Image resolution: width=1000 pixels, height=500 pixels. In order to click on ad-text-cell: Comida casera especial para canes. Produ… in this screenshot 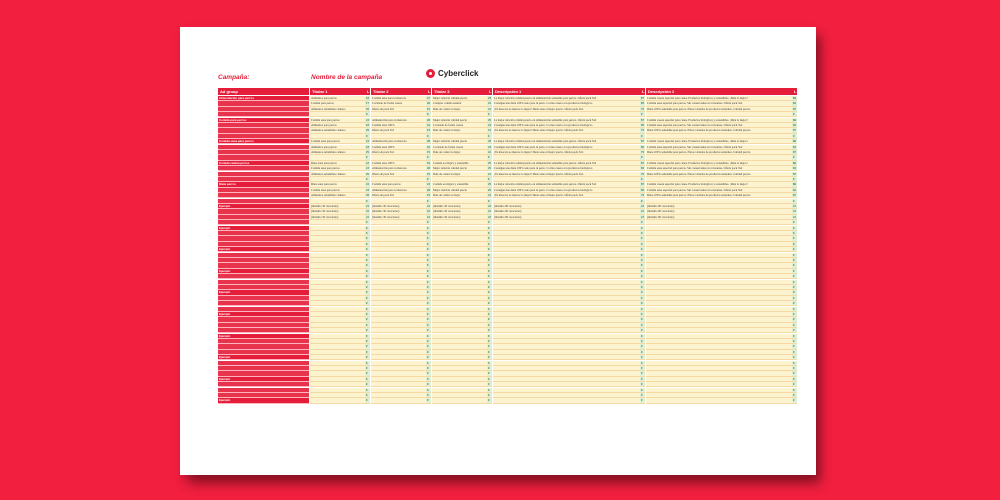, I will do `click(719, 163)`.